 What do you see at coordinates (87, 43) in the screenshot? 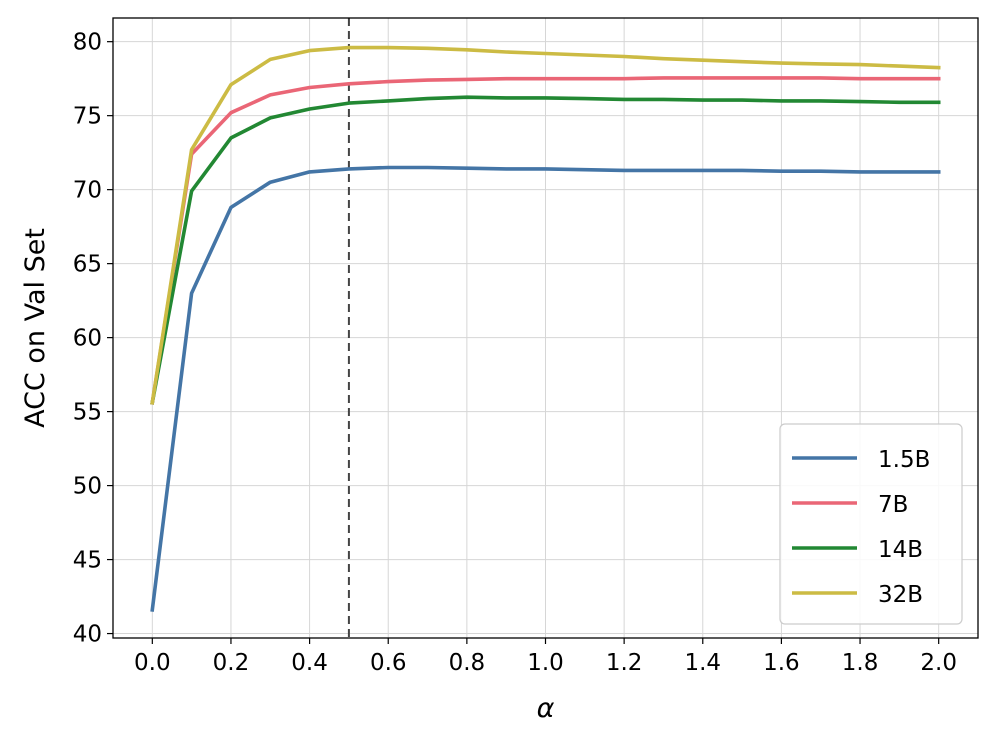
I see `y-tick-label: 80` at bounding box center [87, 43].